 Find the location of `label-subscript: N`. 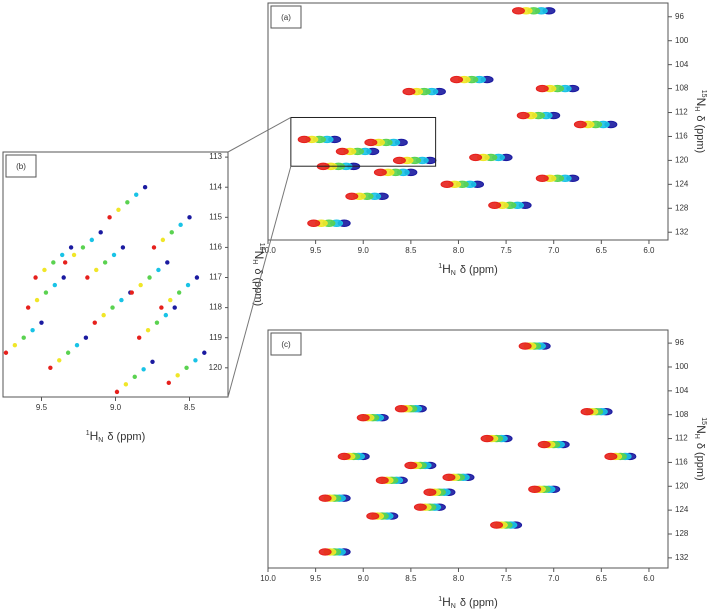

label-subscript: N is located at coordinates (453, 606).